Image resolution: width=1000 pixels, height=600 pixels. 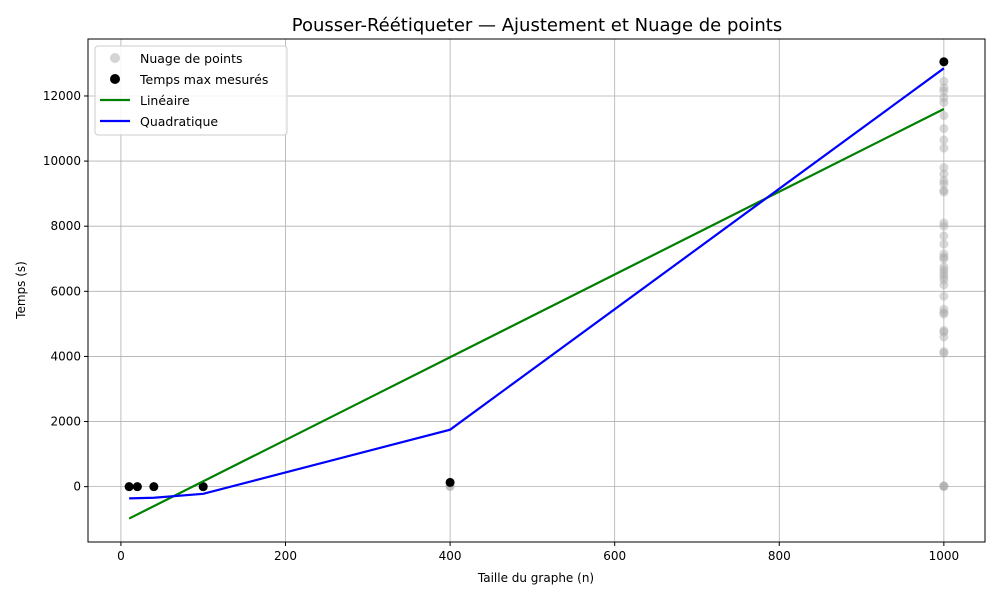 I want to click on legend-label-quadratique: Quadratique, so click(x=179, y=121).